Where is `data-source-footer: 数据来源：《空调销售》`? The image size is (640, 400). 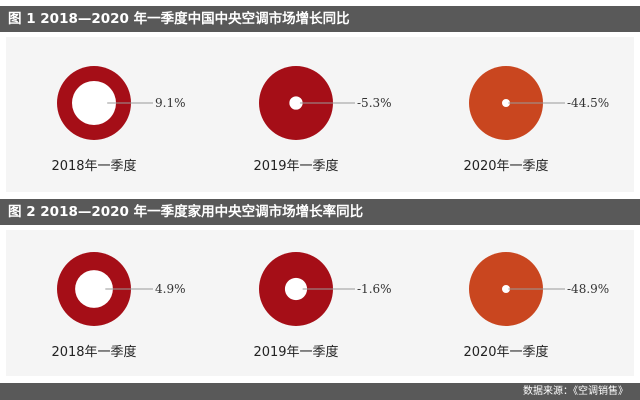
data-source-footer: 数据来源：《空调销售》 is located at coordinates (320, 391).